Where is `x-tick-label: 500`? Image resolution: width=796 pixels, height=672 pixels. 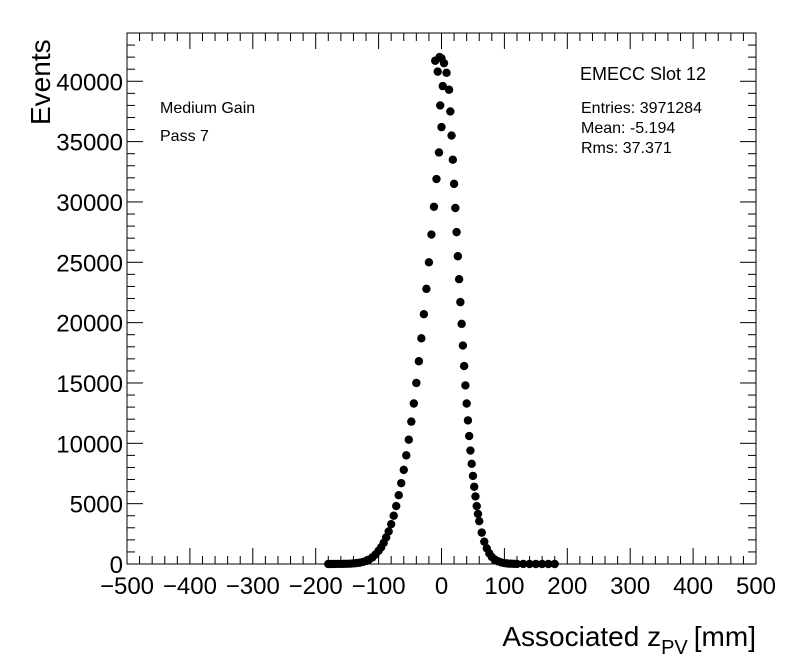 x-tick-label: 500 is located at coordinates (756, 586).